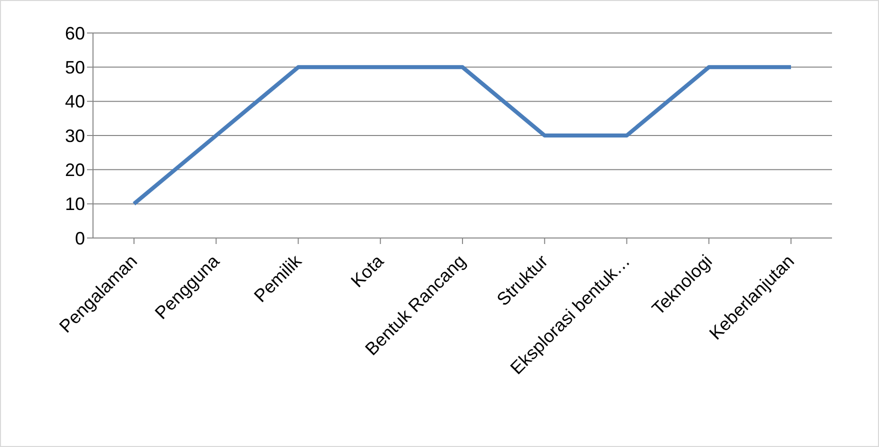 The width and height of the screenshot is (879, 447). What do you see at coordinates (74, 68) in the screenshot?
I see `y-tick-label: 50` at bounding box center [74, 68].